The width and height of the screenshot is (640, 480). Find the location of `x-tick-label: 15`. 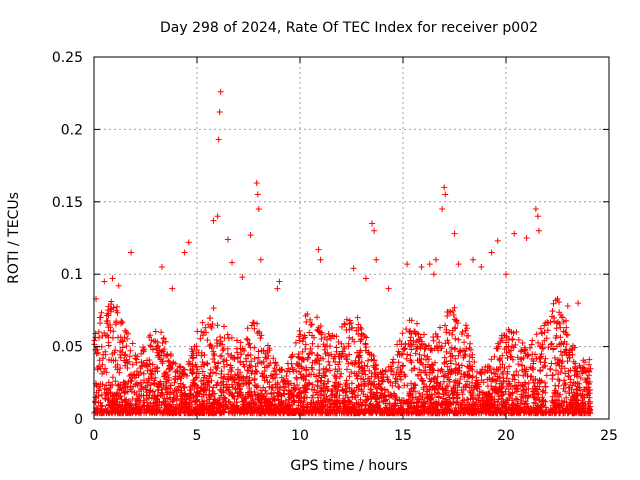

x-tick-label: 15 is located at coordinates (403, 436).